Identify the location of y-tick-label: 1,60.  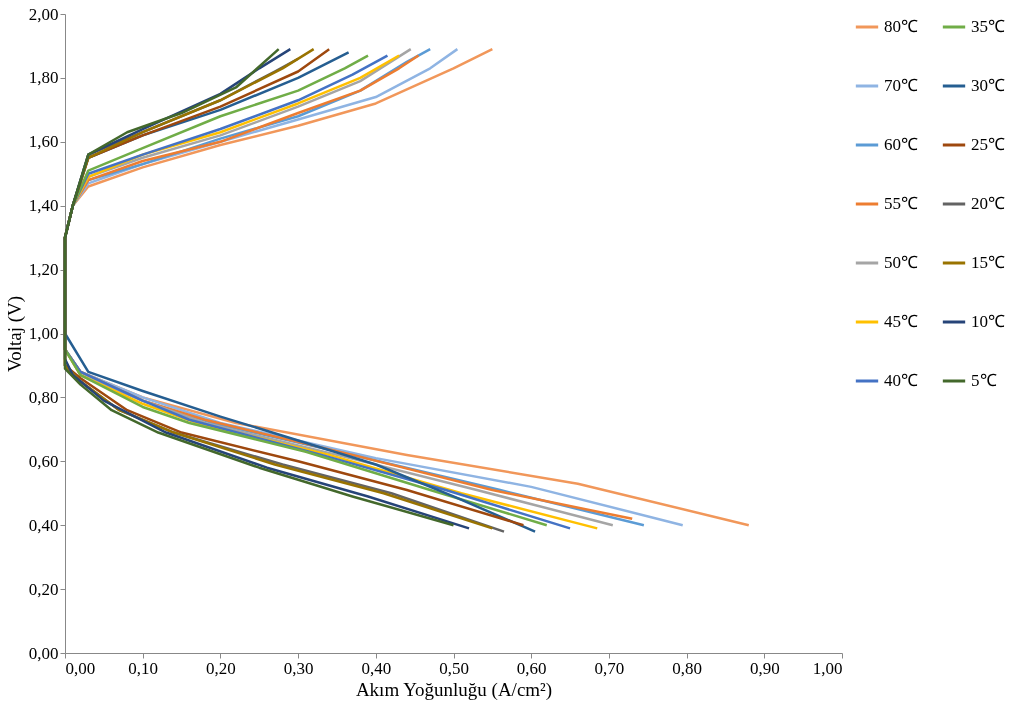
(43, 142).